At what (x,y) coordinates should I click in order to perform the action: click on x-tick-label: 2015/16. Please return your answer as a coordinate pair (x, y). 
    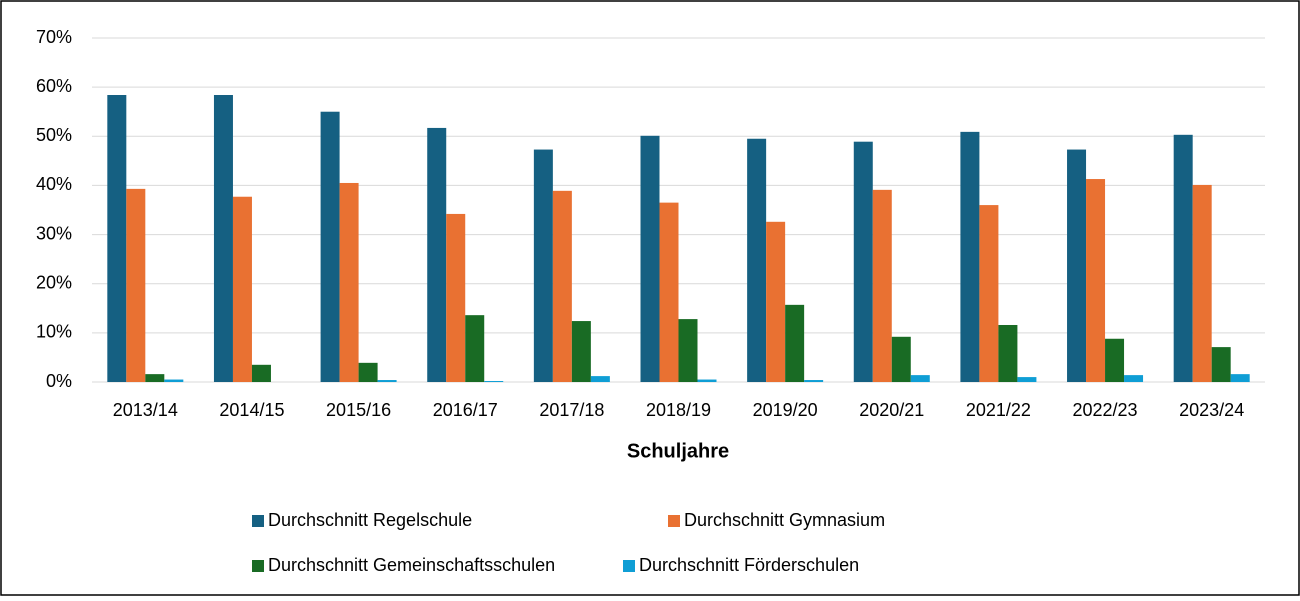
    Looking at the image, I should click on (358, 410).